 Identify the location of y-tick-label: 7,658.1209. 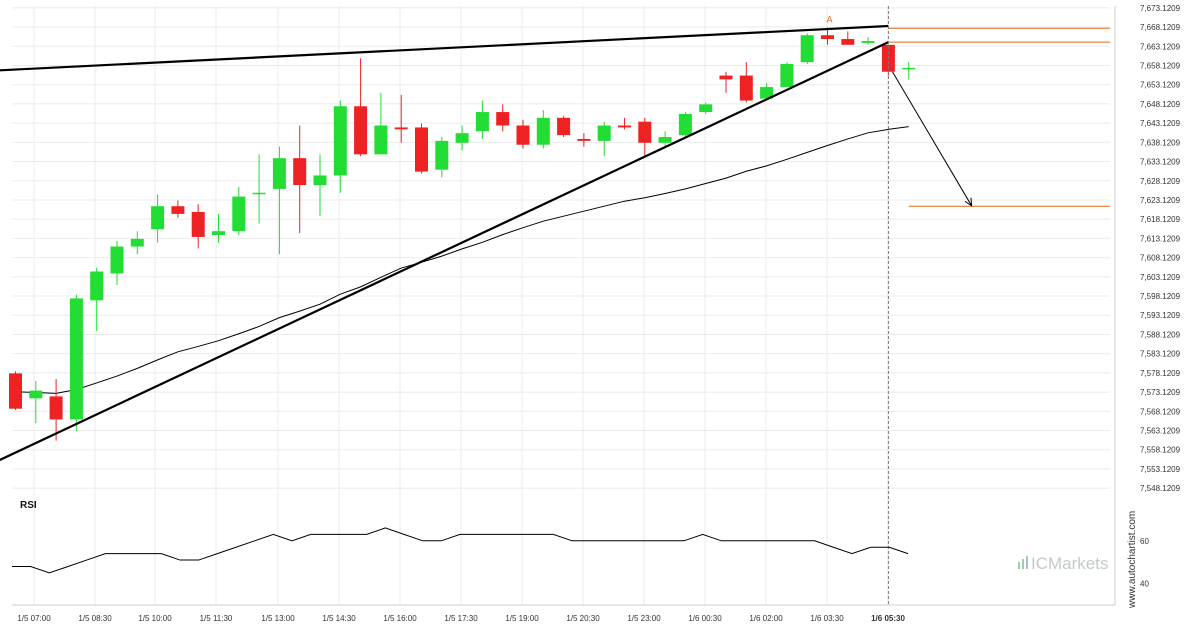
(1160, 65).